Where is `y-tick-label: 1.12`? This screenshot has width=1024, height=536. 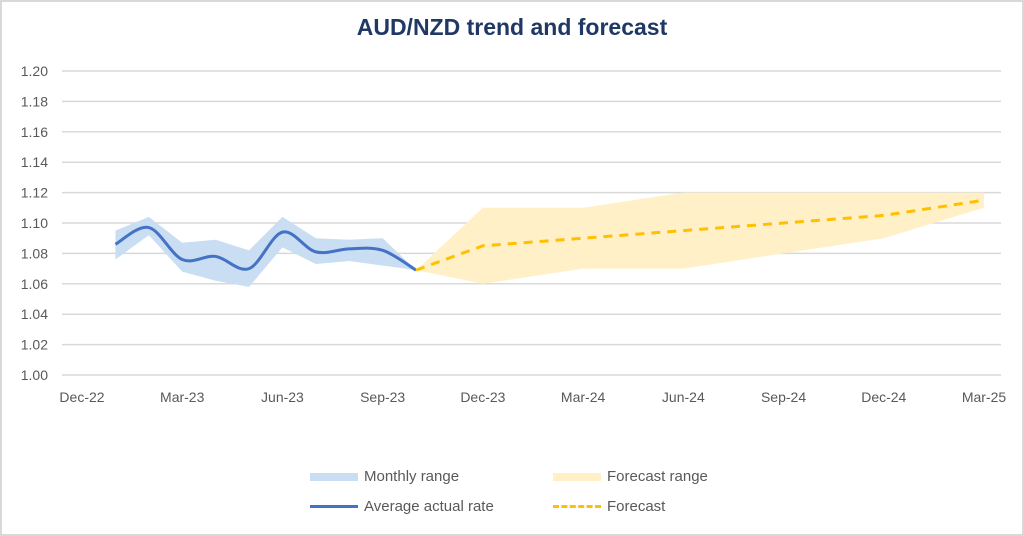
y-tick-label: 1.12 is located at coordinates (34, 193).